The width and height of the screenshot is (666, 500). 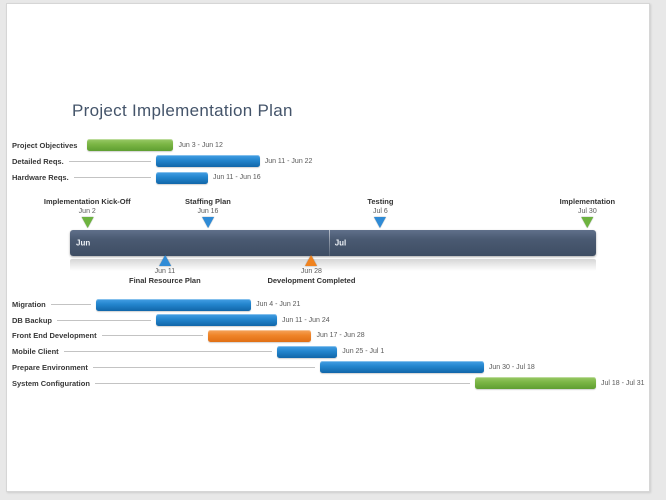 I want to click on task-row: Detailed Reqs. Jun 11 - Jun 22, so click(x=333, y=161).